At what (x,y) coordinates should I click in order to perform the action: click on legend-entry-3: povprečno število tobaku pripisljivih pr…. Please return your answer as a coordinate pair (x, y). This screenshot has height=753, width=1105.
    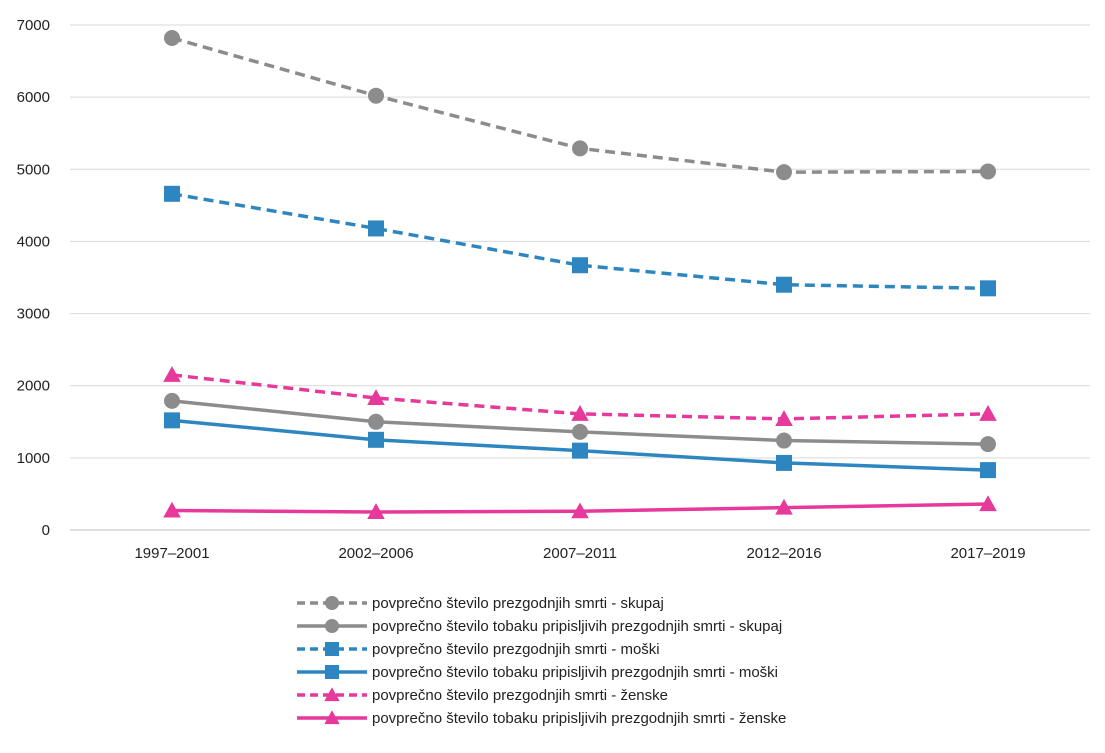
    Looking at the image, I should click on (537, 672).